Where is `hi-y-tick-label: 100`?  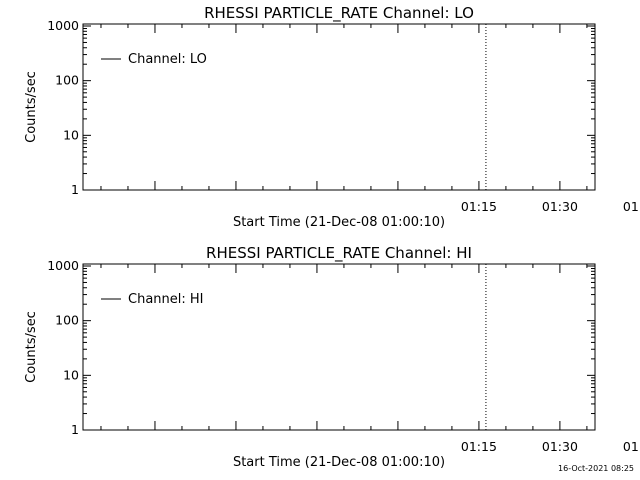
hi-y-tick-label: 100 is located at coordinates (67, 320).